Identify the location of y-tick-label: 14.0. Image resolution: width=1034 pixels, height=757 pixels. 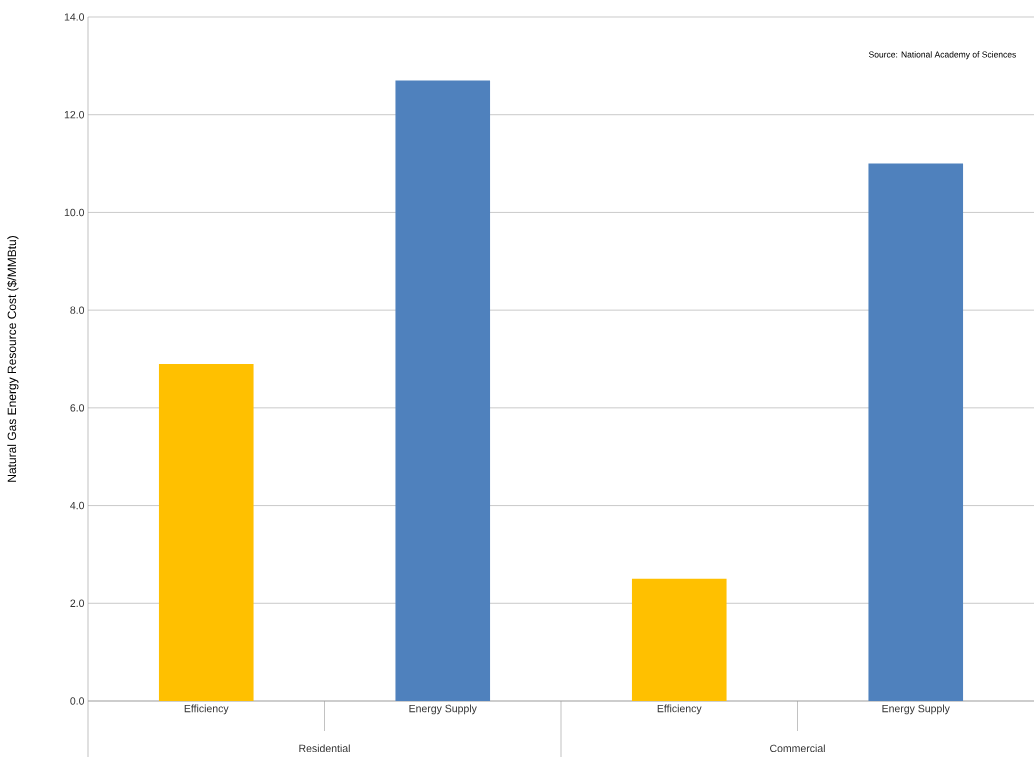
(74, 17).